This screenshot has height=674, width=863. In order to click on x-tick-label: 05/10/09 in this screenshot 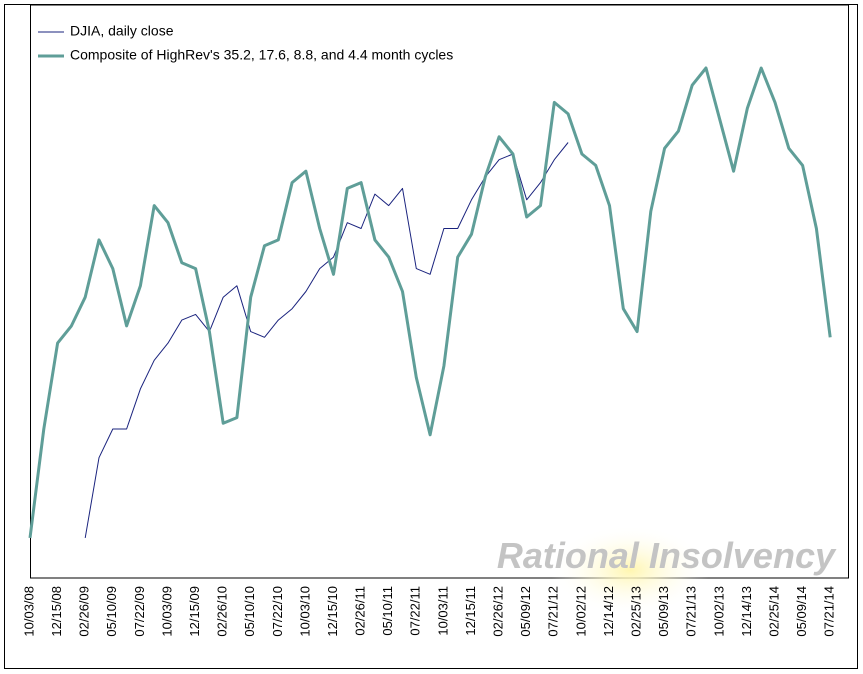, I will do `click(111, 611)`.